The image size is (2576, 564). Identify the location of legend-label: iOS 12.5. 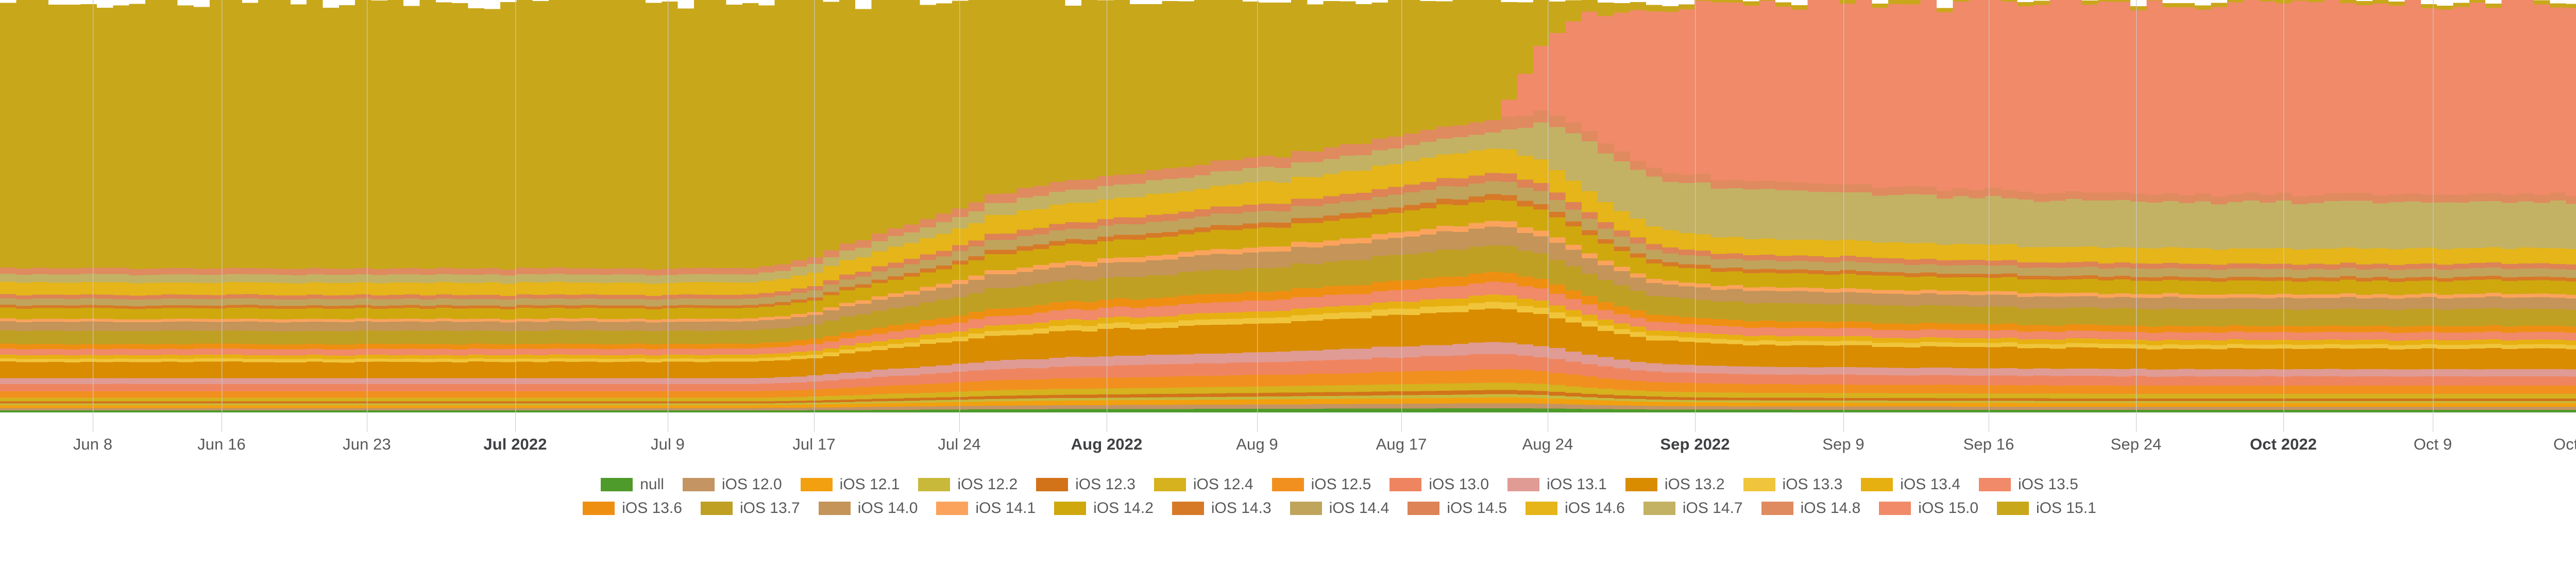
(1341, 484).